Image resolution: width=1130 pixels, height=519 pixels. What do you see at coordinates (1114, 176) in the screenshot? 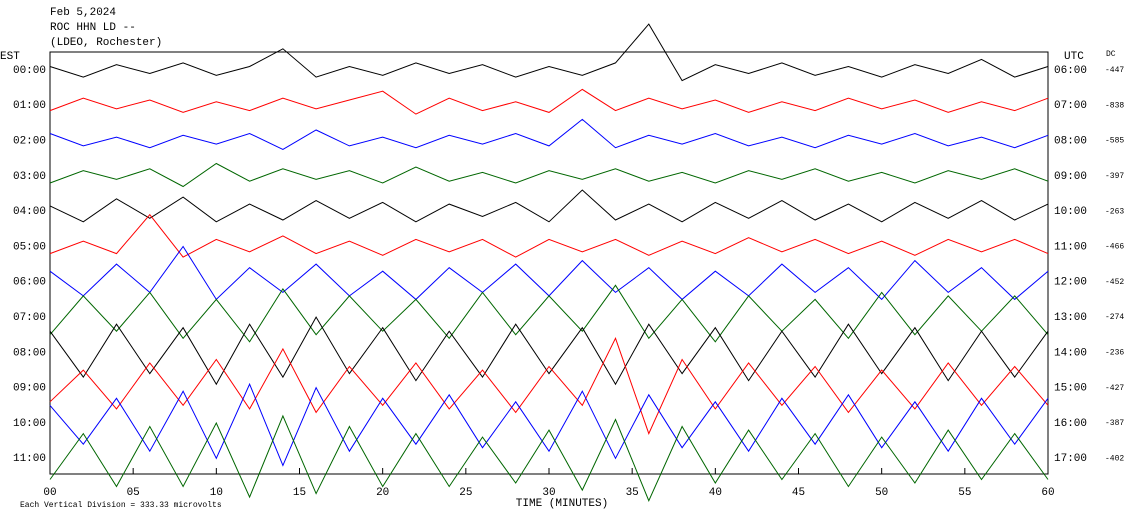
I see `dc-value: -397` at bounding box center [1114, 176].